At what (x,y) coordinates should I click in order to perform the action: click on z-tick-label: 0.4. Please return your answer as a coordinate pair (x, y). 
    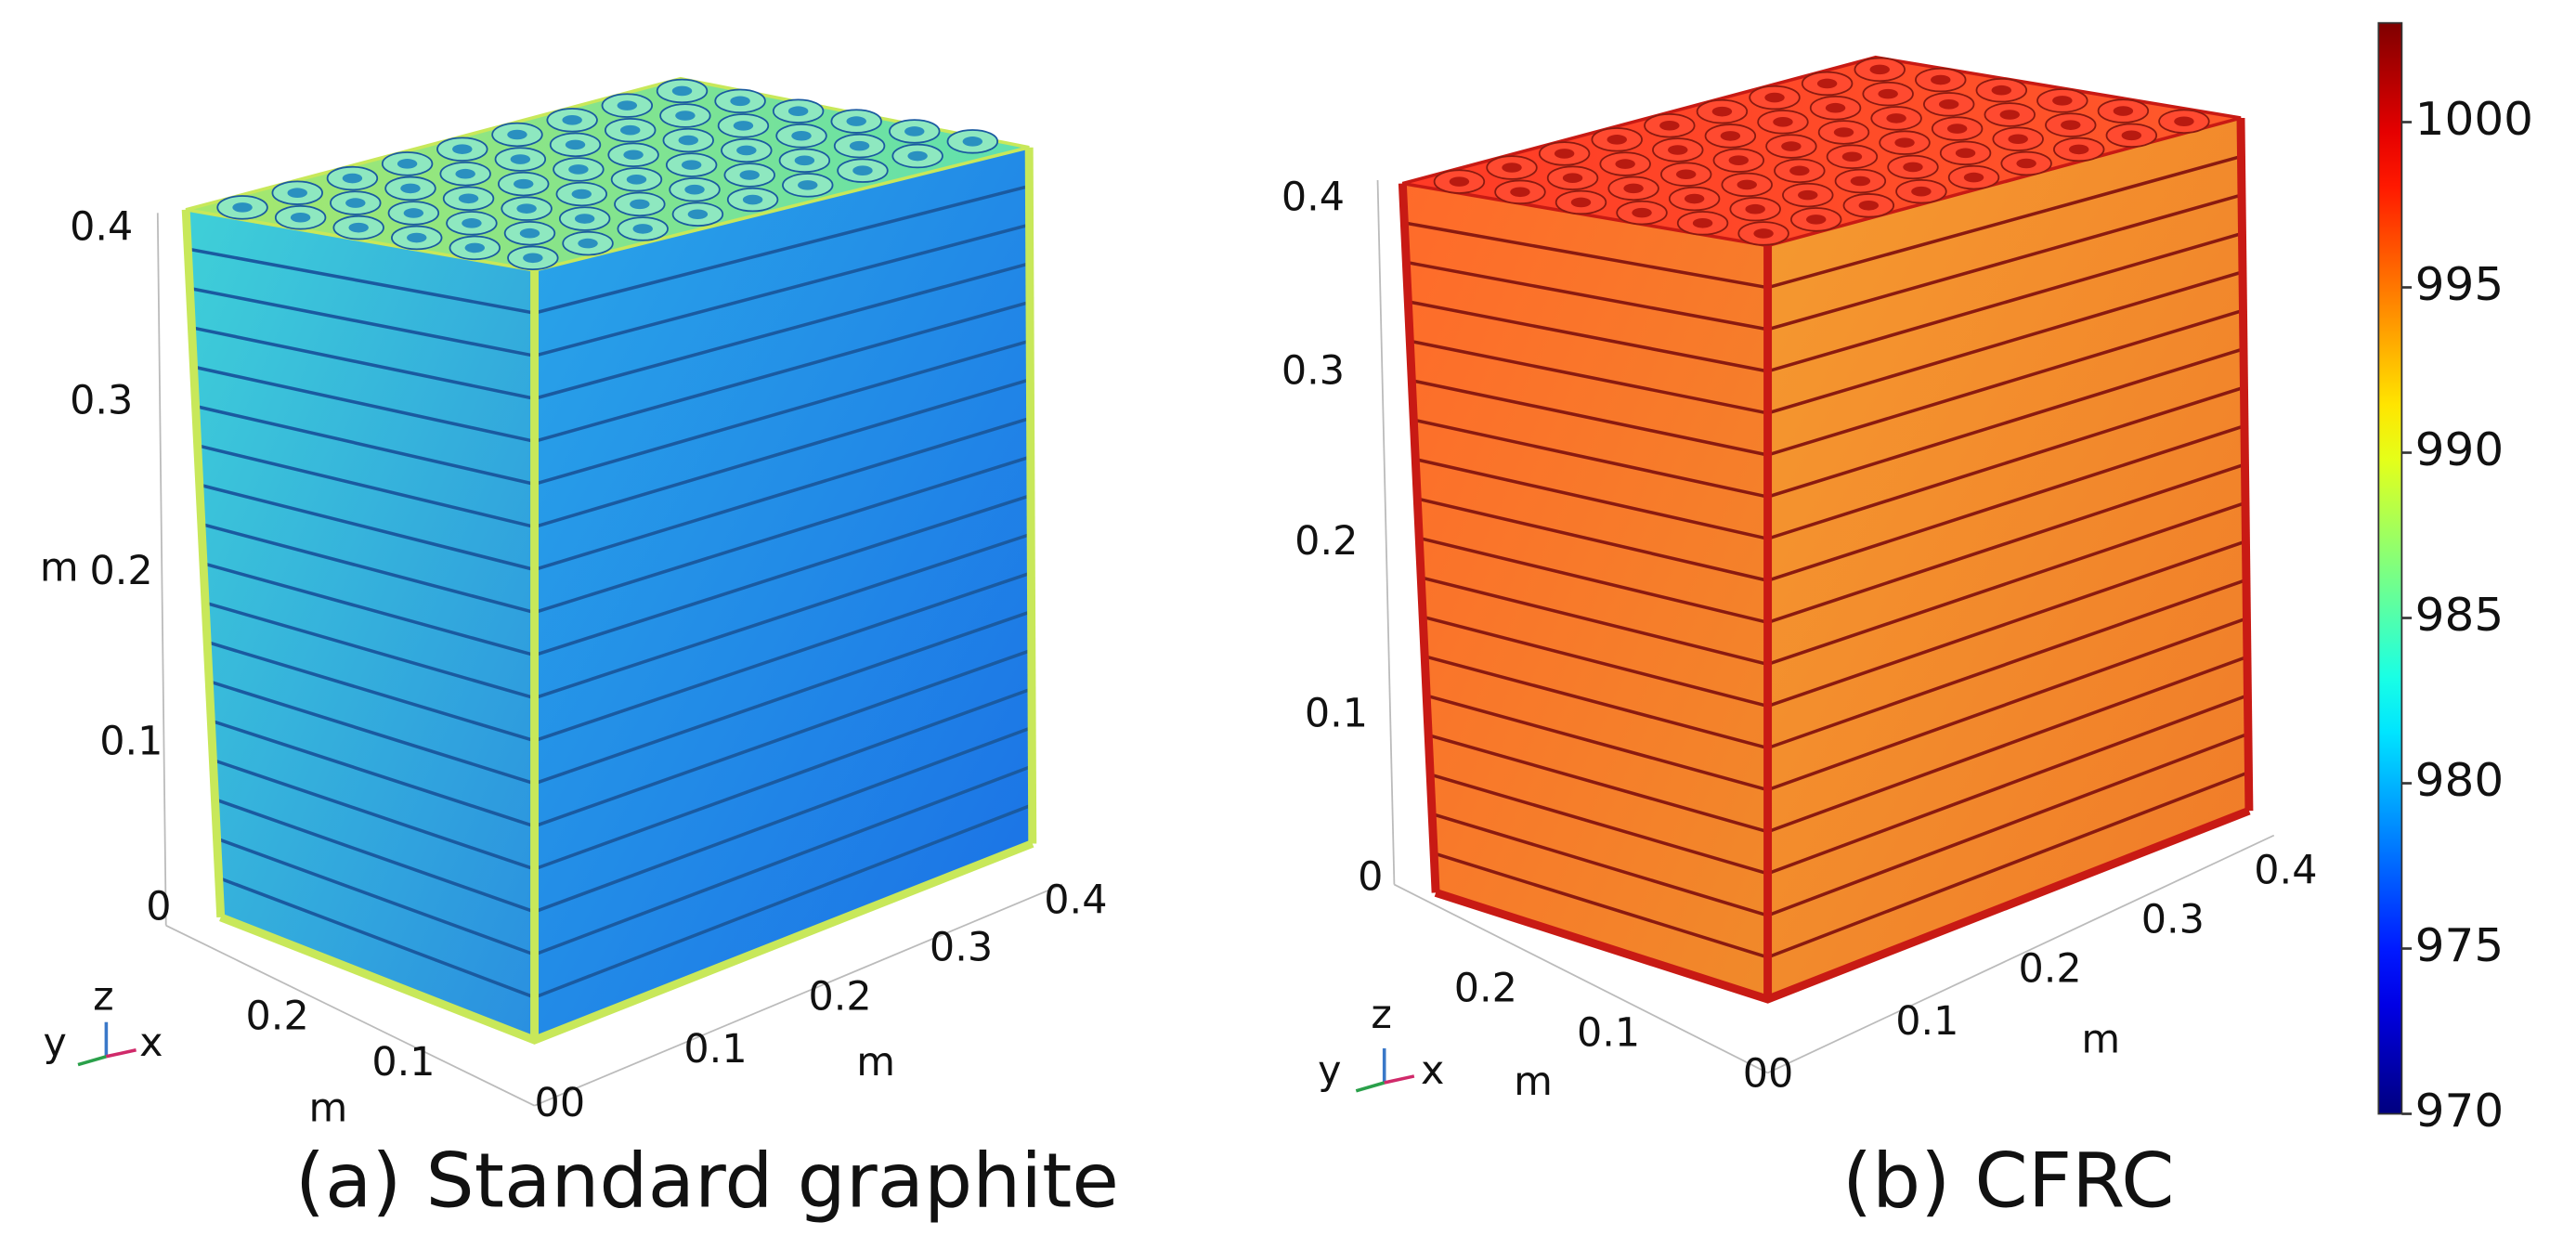
    Looking at the image, I should click on (1313, 198).